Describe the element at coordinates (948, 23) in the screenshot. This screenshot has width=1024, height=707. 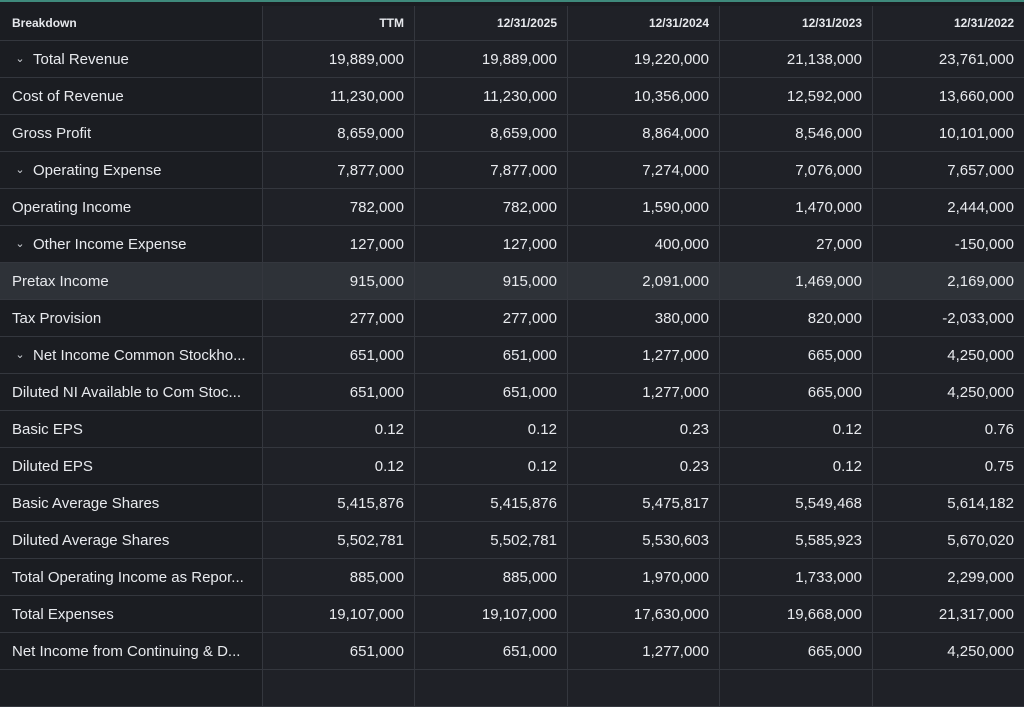
I see `column-header-2022: 12/31/2022` at that location.